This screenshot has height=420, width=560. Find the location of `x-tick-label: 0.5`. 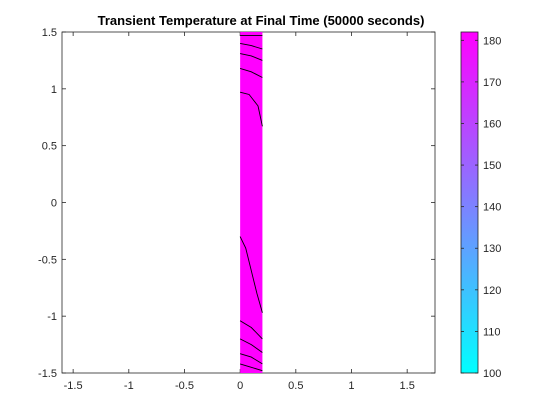

x-tick-label: 0.5 is located at coordinates (295, 386).